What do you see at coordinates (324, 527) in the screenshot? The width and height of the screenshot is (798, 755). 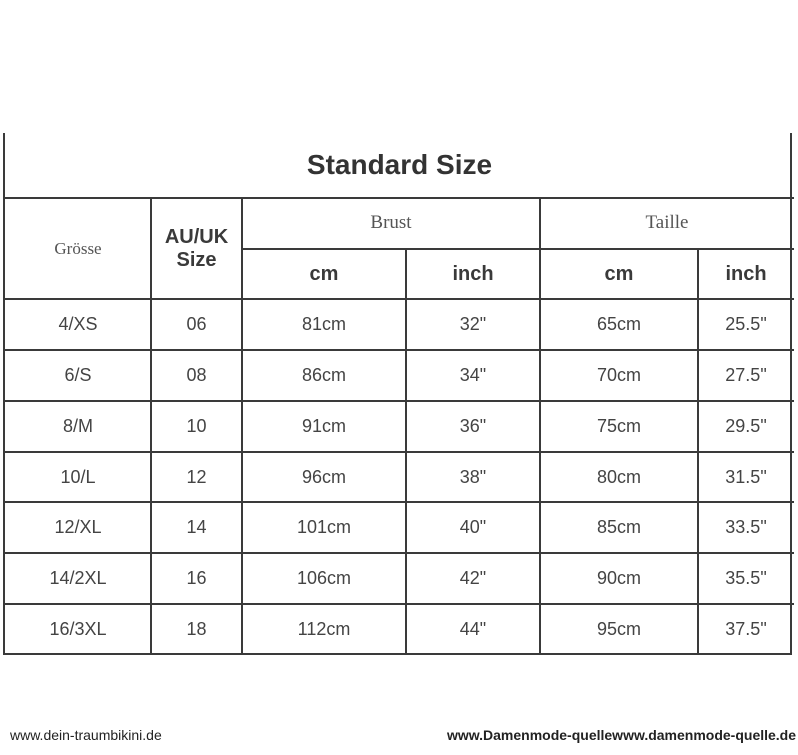 I see `brust-cm-cell: 101cm` at bounding box center [324, 527].